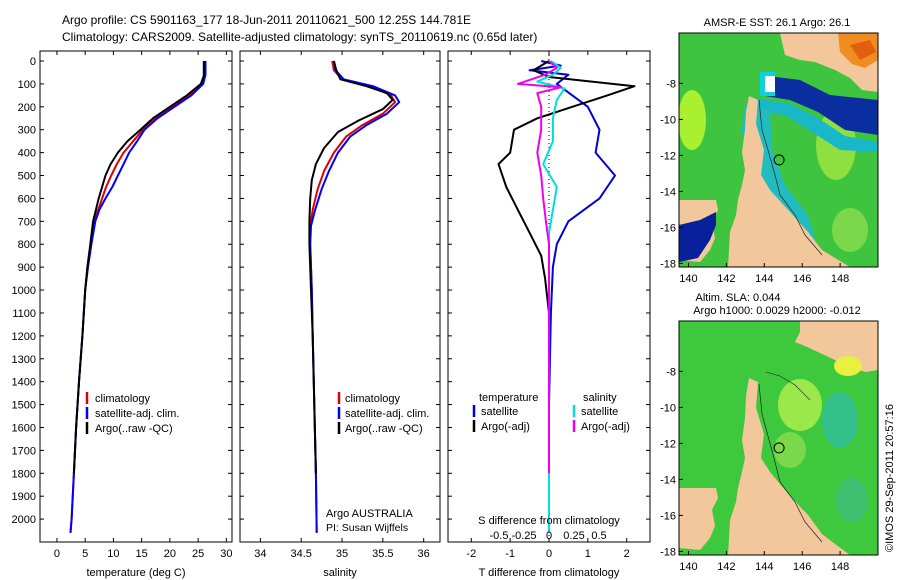 The width and height of the screenshot is (900, 580). What do you see at coordinates (142, 554) in the screenshot?
I see `x-tick-label: 15` at bounding box center [142, 554].